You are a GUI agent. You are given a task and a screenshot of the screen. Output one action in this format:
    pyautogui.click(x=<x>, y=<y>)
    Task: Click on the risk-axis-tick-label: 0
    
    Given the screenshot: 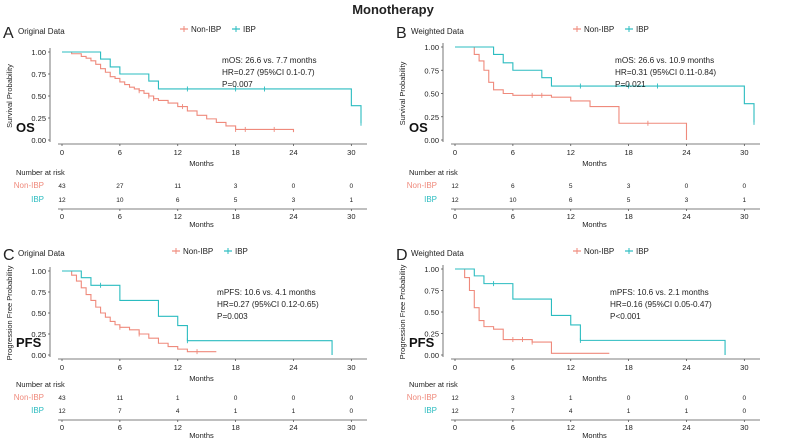 What is the action you would take?
    pyautogui.click(x=62, y=216)
    